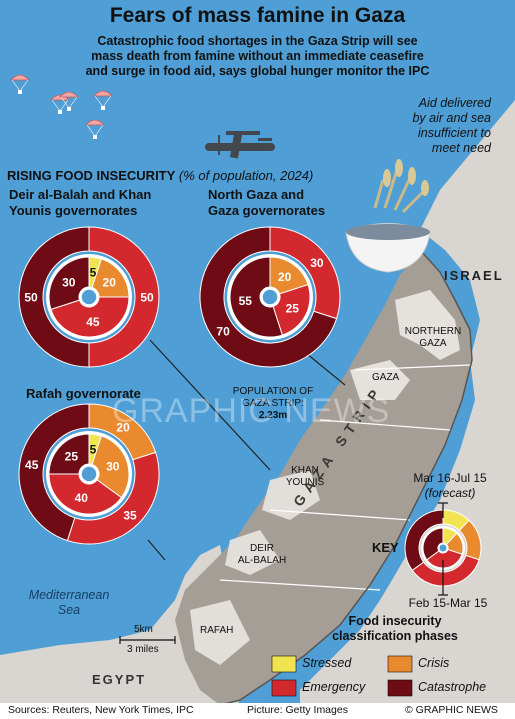 The image size is (515, 719). Describe the element at coordinates (223, 331) in the screenshot. I see `outer-ring-label-catastrophe: 70` at that location.